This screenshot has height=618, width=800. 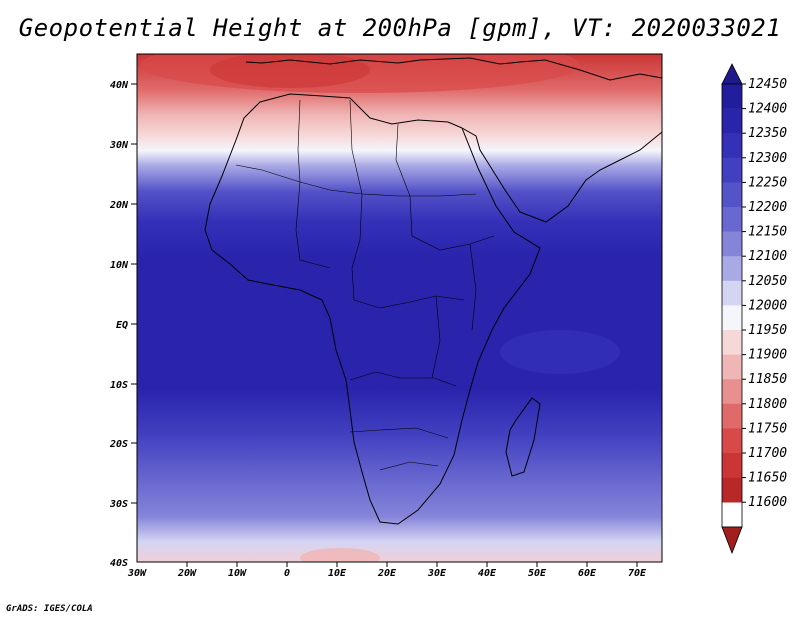 I want to click on lon-tick: 10E, so click(x=337, y=570).